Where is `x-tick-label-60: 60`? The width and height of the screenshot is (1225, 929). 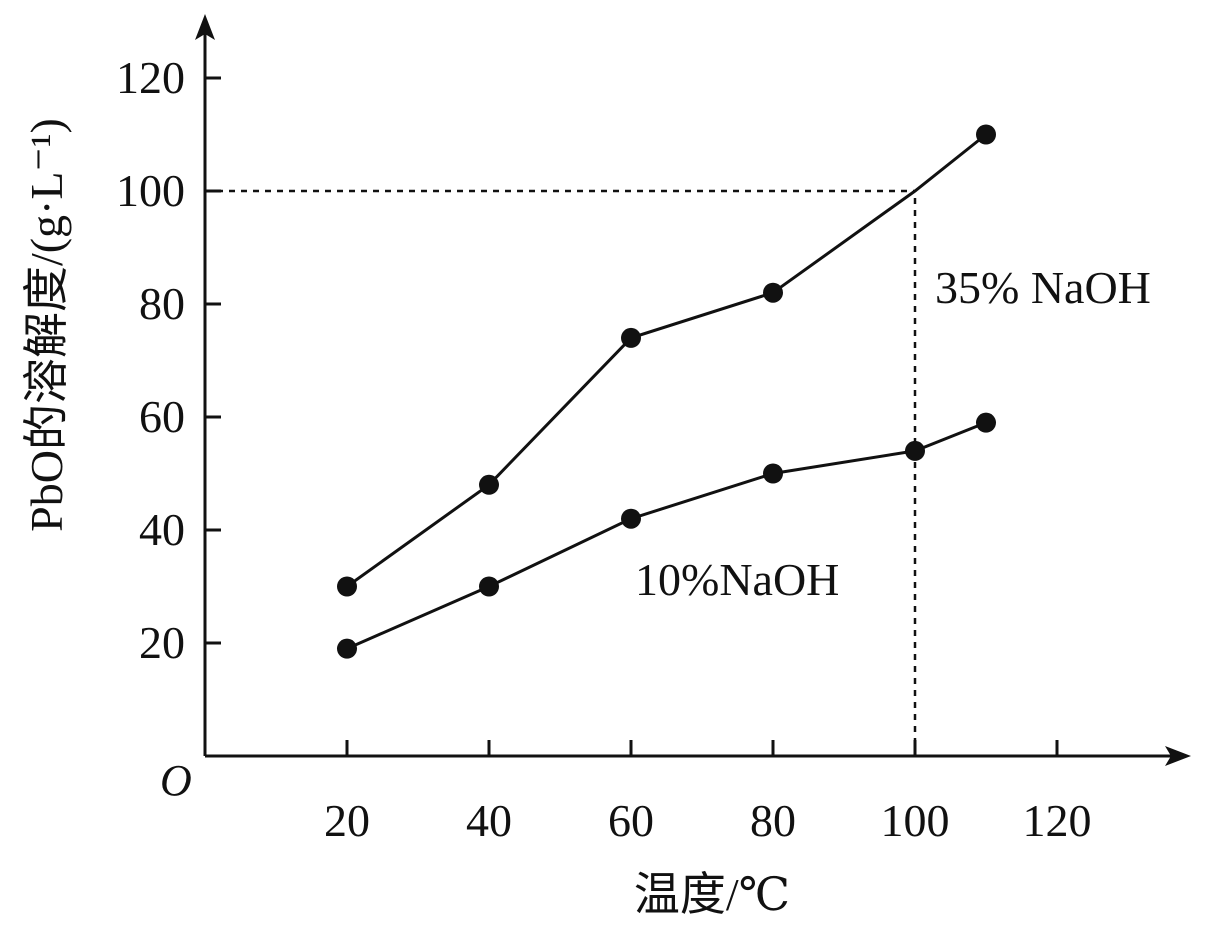 x-tick-label-60: 60 is located at coordinates (631, 820).